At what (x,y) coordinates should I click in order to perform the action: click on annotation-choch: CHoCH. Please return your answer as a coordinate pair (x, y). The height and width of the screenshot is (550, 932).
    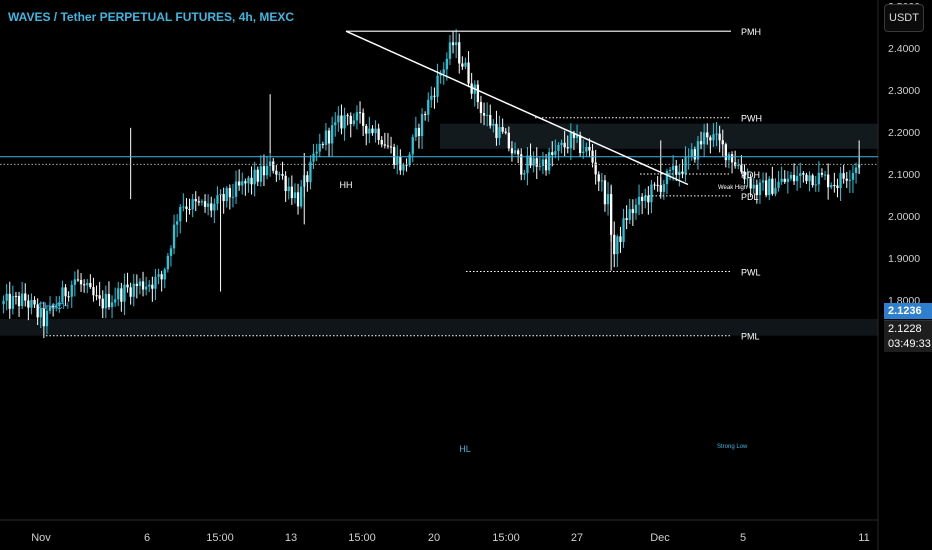
    Looking at the image, I should click on (53, 306).